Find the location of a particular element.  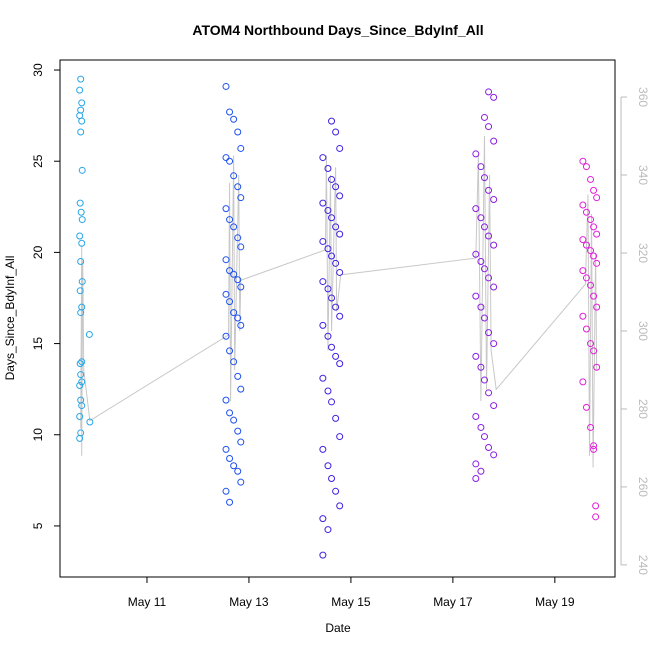

x-tick-label: May 11 is located at coordinates (147, 602).